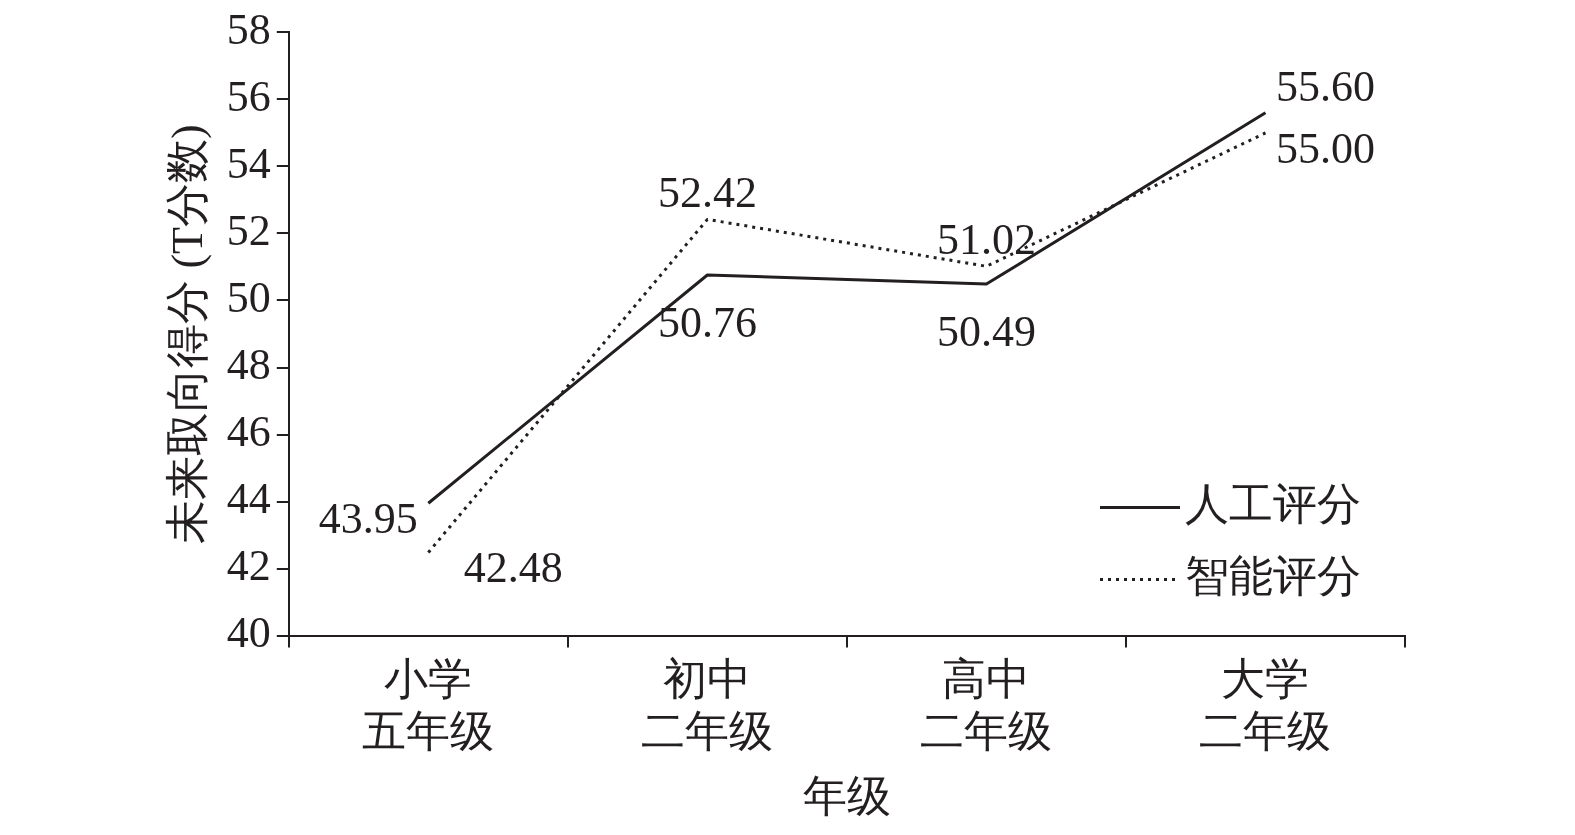 This screenshot has width=1575, height=835. I want to click on y-tick-label: 48, so click(248, 365).